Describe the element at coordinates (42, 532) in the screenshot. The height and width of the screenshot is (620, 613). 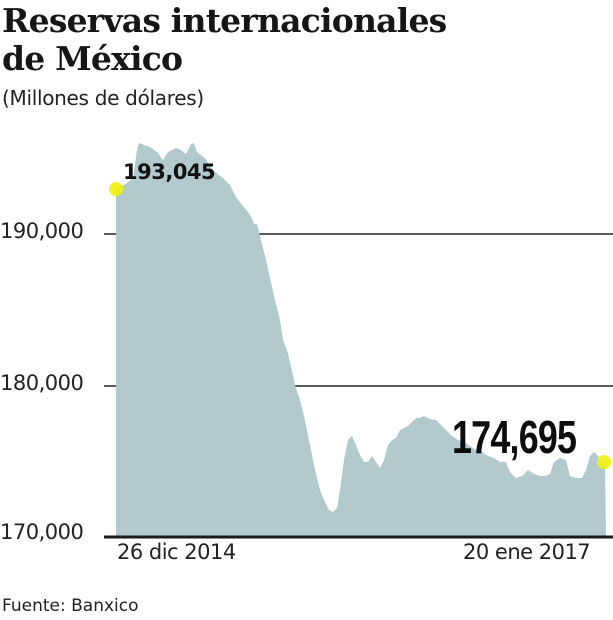
I see `y-tick-170000: 170,000` at that location.